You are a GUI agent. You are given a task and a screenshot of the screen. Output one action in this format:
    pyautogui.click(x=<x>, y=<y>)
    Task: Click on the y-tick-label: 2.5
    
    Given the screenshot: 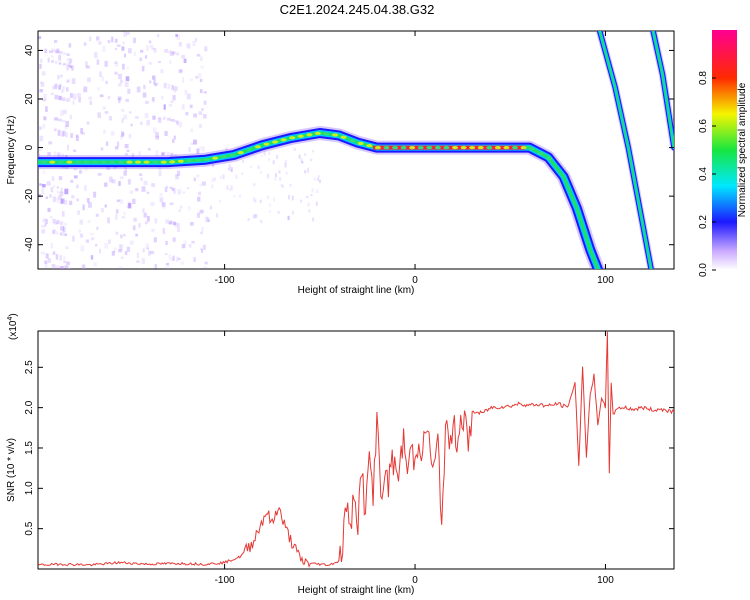 What is the action you would take?
    pyautogui.click(x=29, y=367)
    